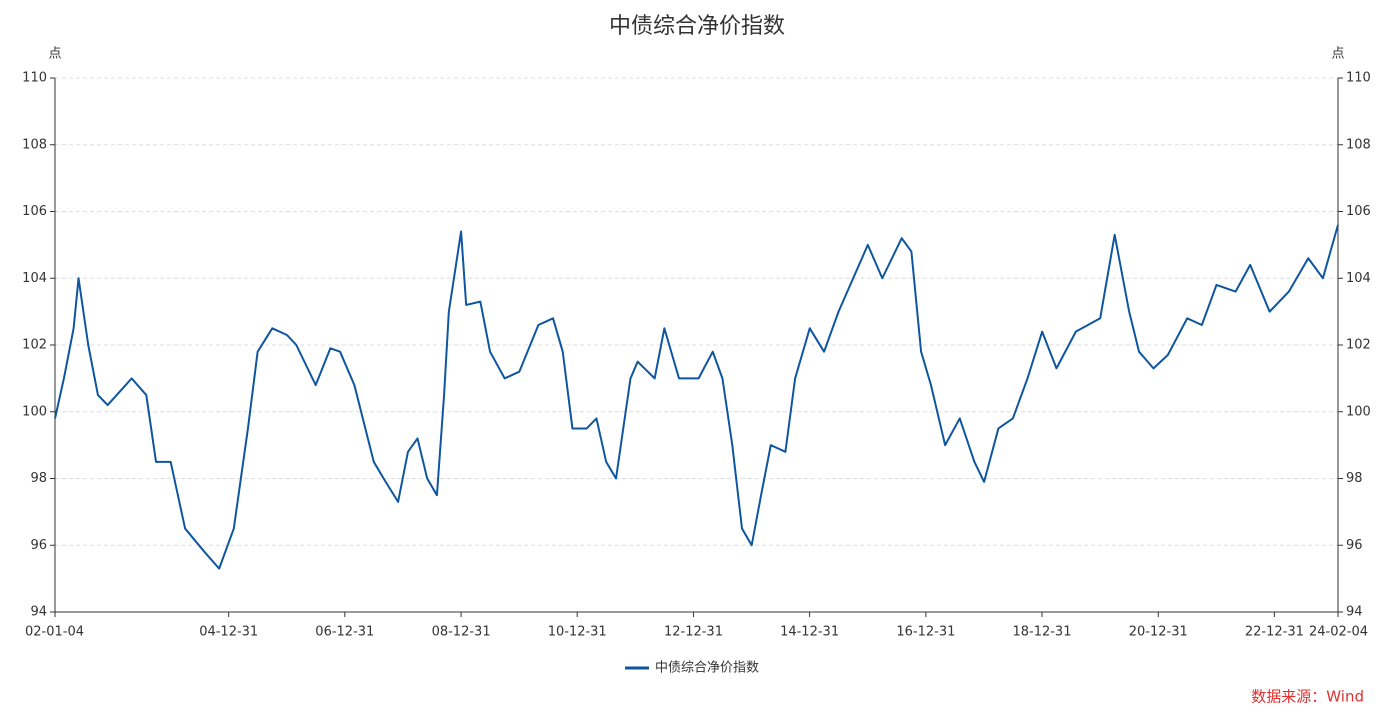  Describe the element at coordinates (461, 632) in the screenshot. I see `x-tick-label: 08-12-31` at that location.